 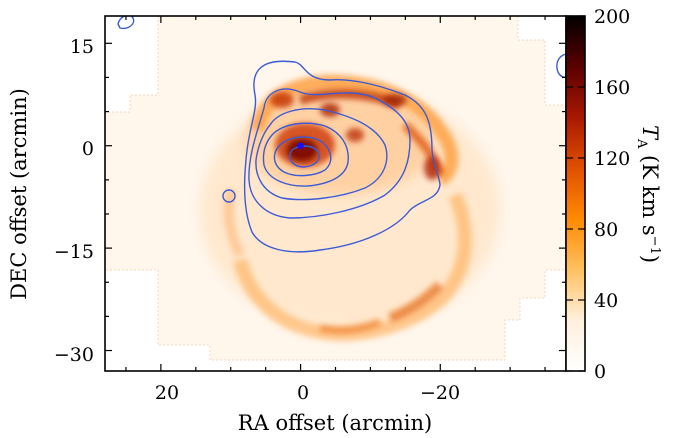 What do you see at coordinates (641, 143) in the screenshot?
I see `colorbar-title-sub: A` at bounding box center [641, 143].